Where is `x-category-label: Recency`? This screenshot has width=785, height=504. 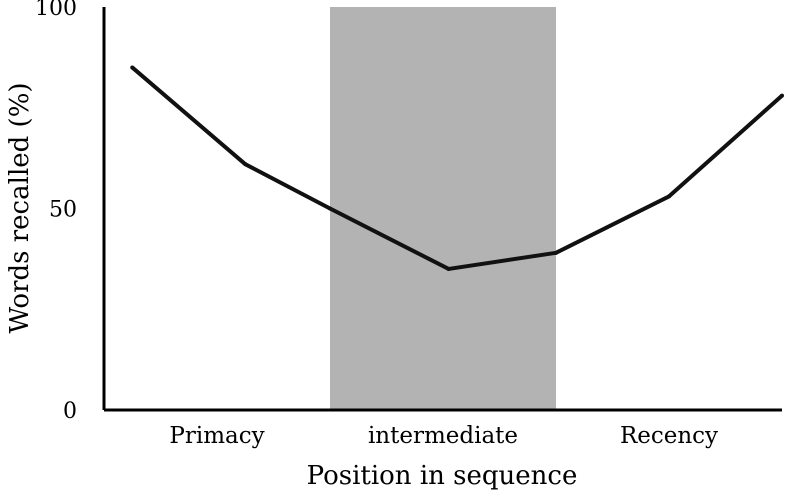 x-category-label: Recency is located at coordinates (669, 436).